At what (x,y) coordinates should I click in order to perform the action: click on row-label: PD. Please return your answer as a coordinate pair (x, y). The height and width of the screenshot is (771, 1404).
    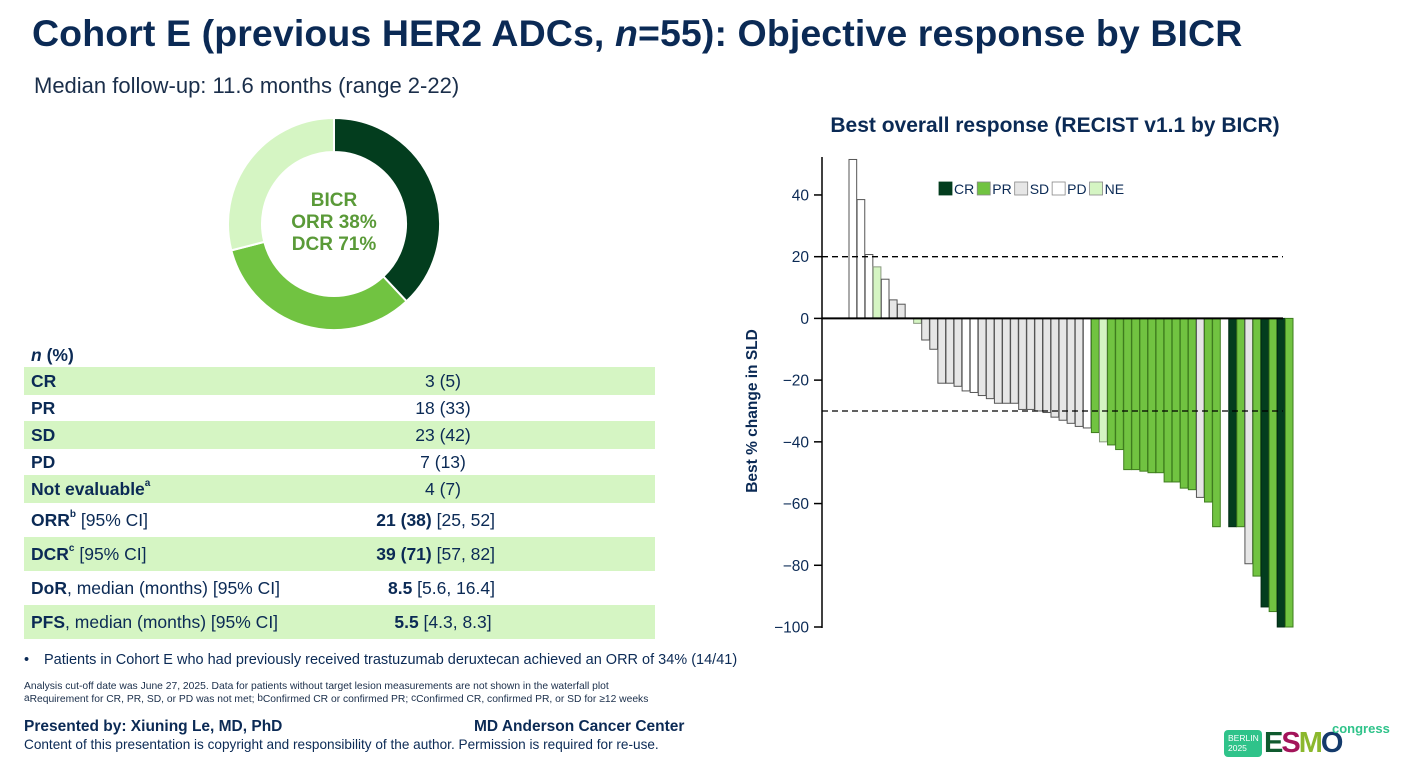
    Looking at the image, I should click on (43, 461).